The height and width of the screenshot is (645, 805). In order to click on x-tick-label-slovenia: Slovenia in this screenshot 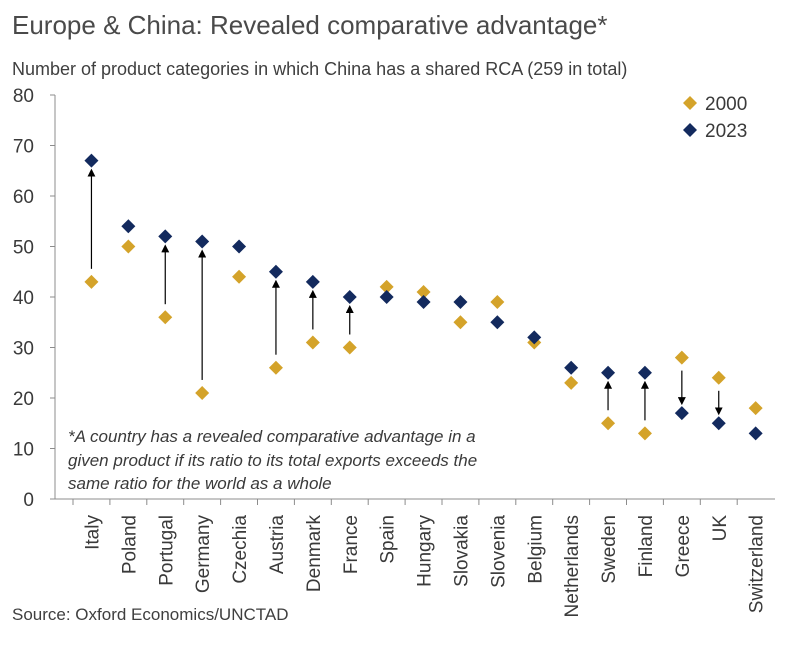, I will do `click(498, 551)`.